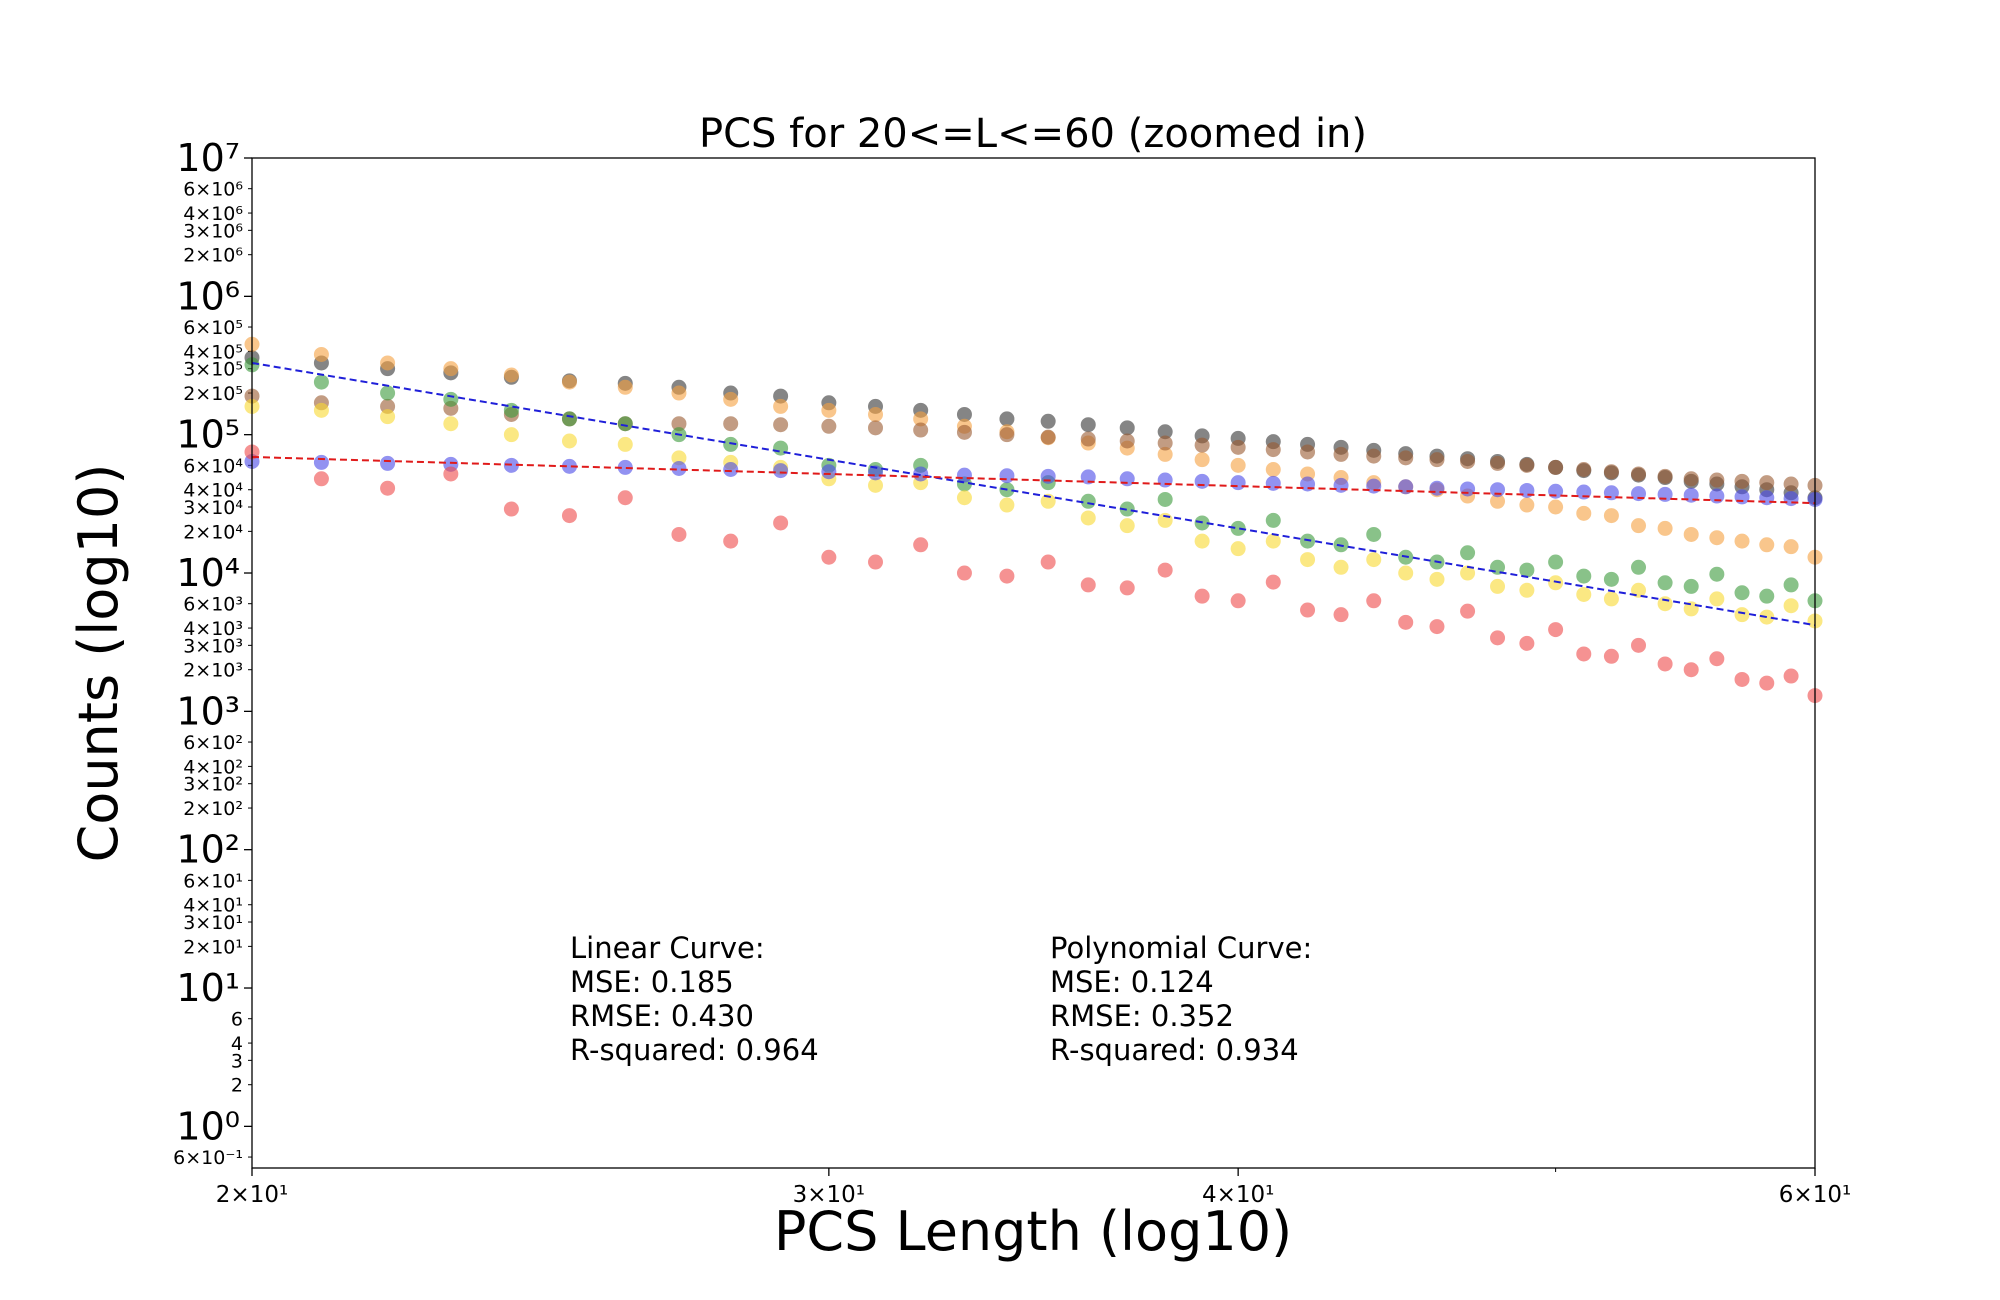 Image resolution: width=2000 pixels, height=1300 pixels. What do you see at coordinates (1132, 982) in the screenshot?
I see `annotation-line: MSE: 0.124` at bounding box center [1132, 982].